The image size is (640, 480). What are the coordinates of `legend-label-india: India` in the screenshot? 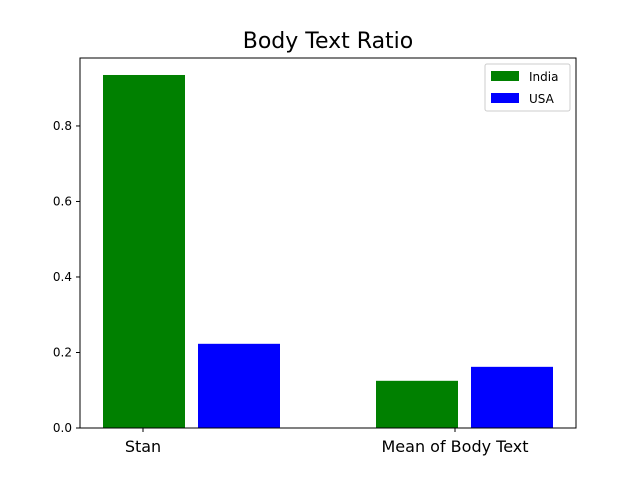 It's located at (543, 77).